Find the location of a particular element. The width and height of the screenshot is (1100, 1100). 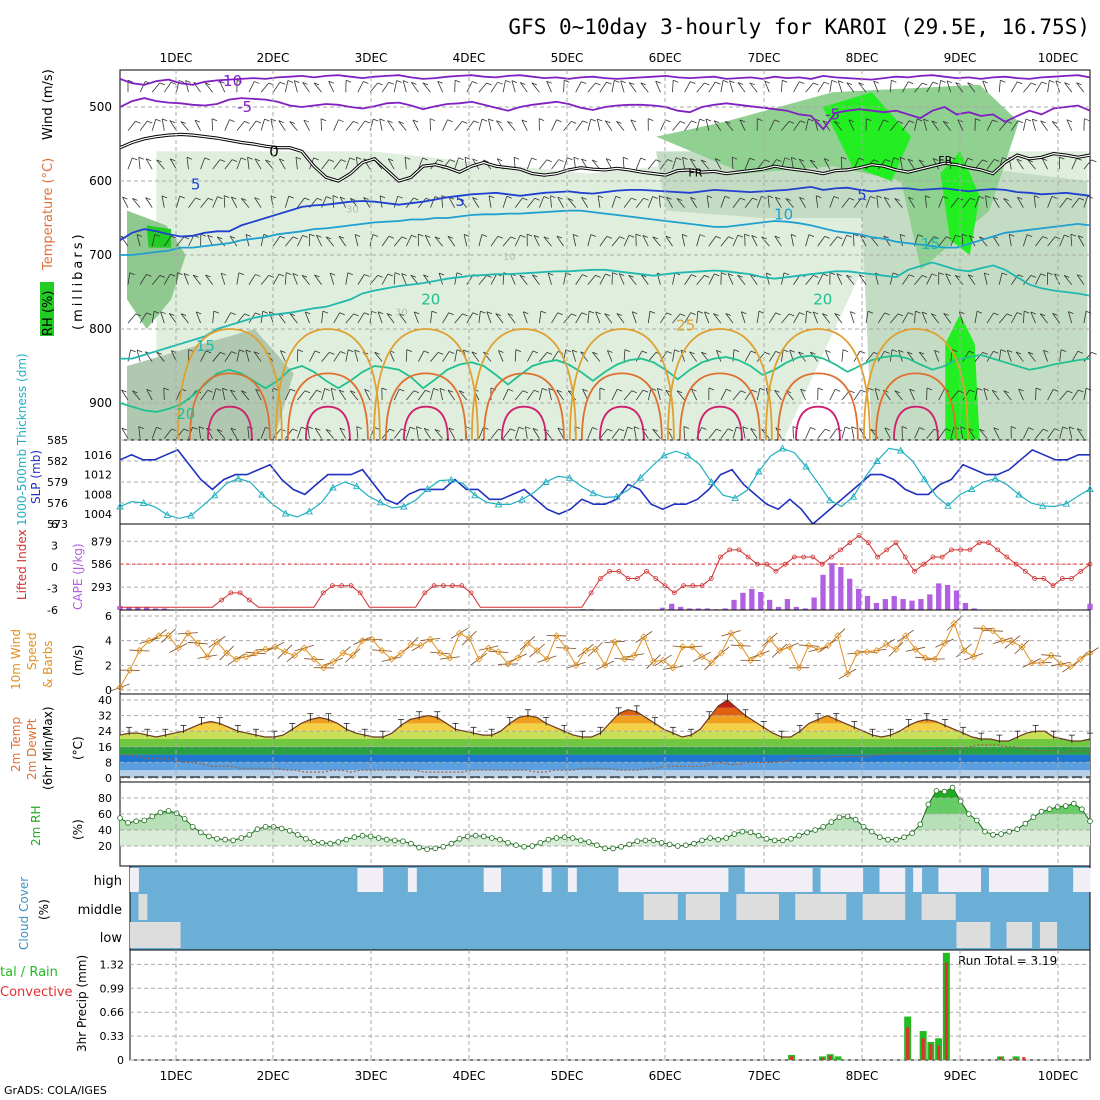

isotherm-line is located at coordinates (605, 80).